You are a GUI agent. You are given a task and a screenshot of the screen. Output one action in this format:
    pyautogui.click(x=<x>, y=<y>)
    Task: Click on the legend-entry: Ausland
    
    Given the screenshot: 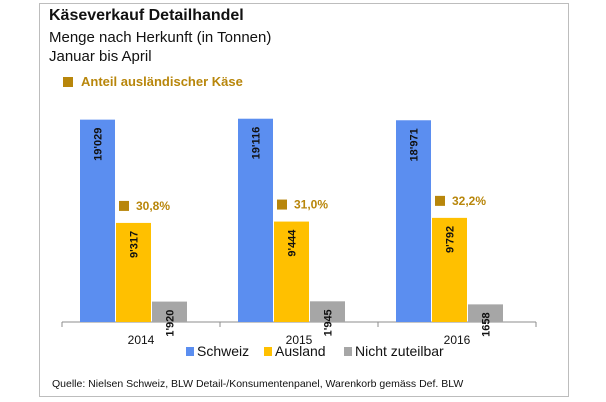 What is the action you would take?
    pyautogui.click(x=300, y=351)
    